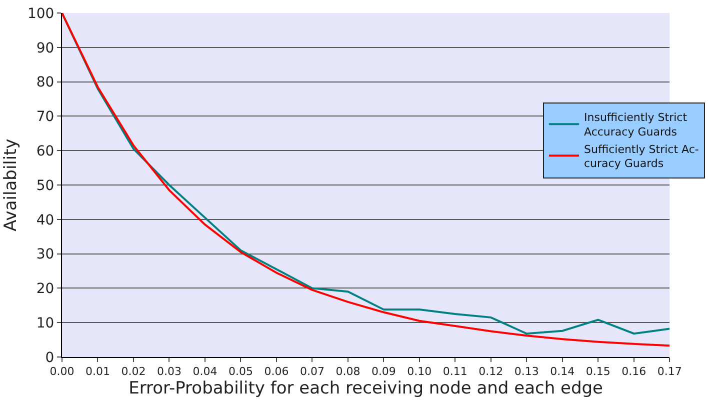 The width and height of the screenshot is (722, 403). What do you see at coordinates (383, 371) in the screenshot?
I see `x-tick-label: 0.09` at bounding box center [383, 371].